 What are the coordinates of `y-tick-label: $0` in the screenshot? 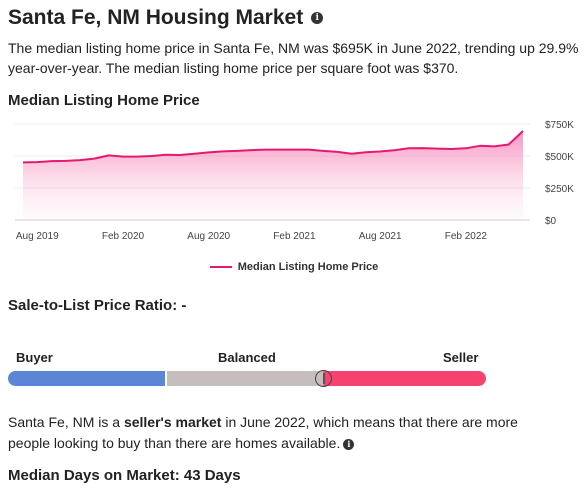 It's located at (551, 221).